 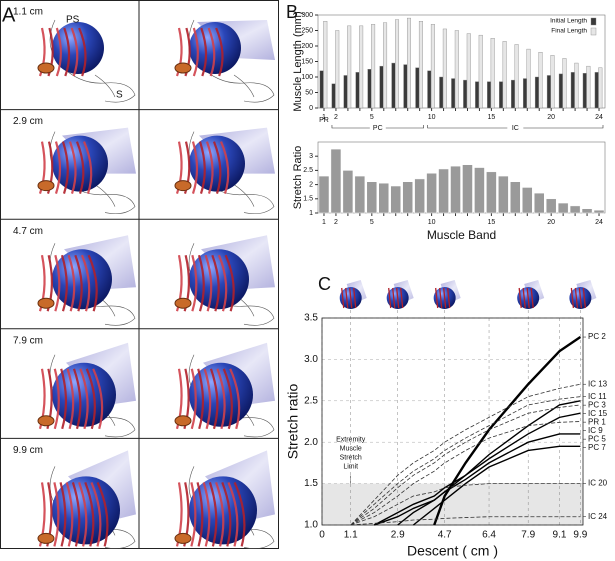 What do you see at coordinates (308, 170) in the screenshot?
I see `y-tick-label: 2.5` at bounding box center [308, 170].